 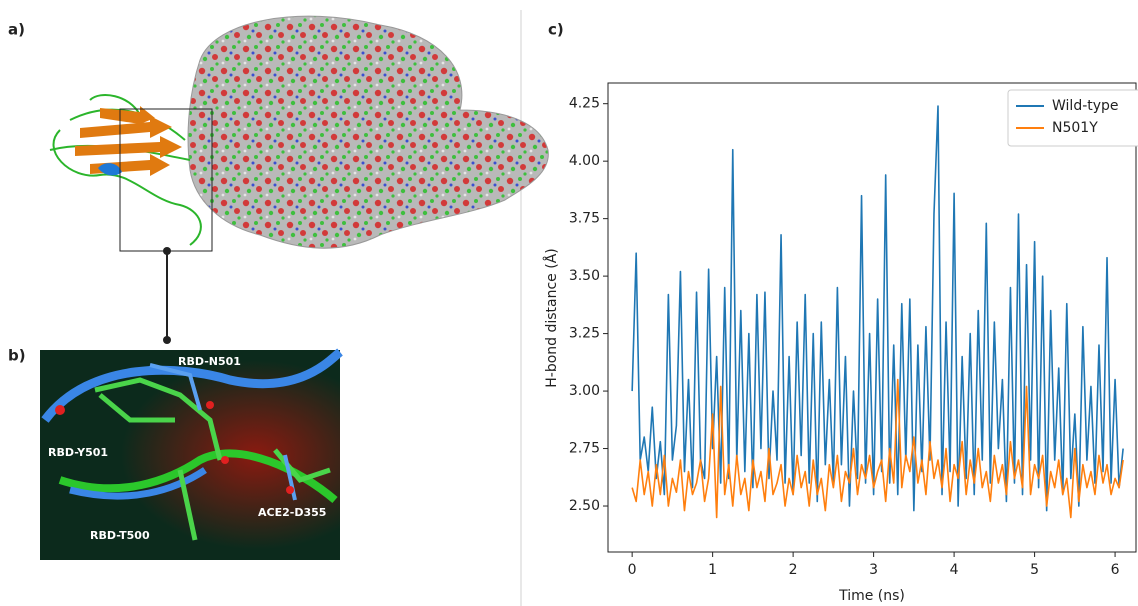 What do you see at coordinates (793, 570) in the screenshot?
I see `x-tick-label: 2` at bounding box center [793, 570].